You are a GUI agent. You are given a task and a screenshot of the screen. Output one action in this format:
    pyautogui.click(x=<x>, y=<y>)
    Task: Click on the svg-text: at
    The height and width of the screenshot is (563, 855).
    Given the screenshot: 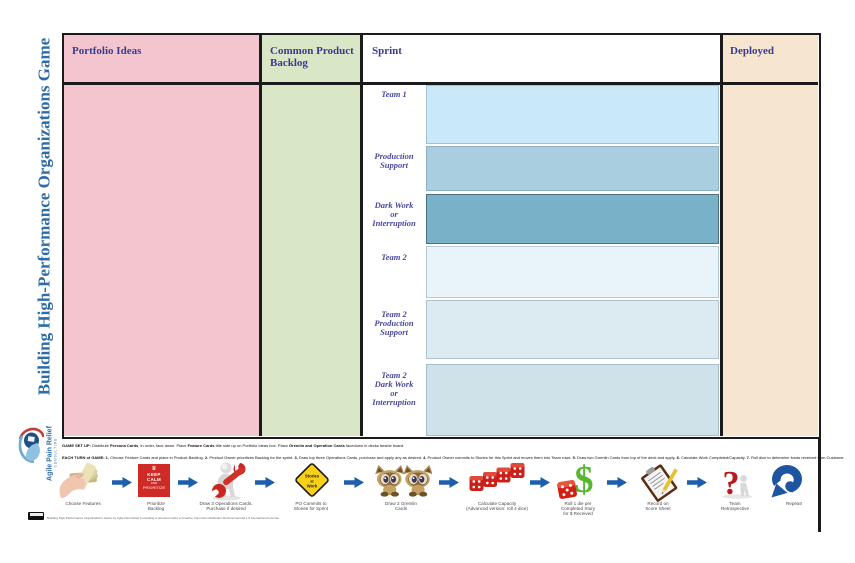 What is the action you would take?
    pyautogui.click(x=312, y=482)
    